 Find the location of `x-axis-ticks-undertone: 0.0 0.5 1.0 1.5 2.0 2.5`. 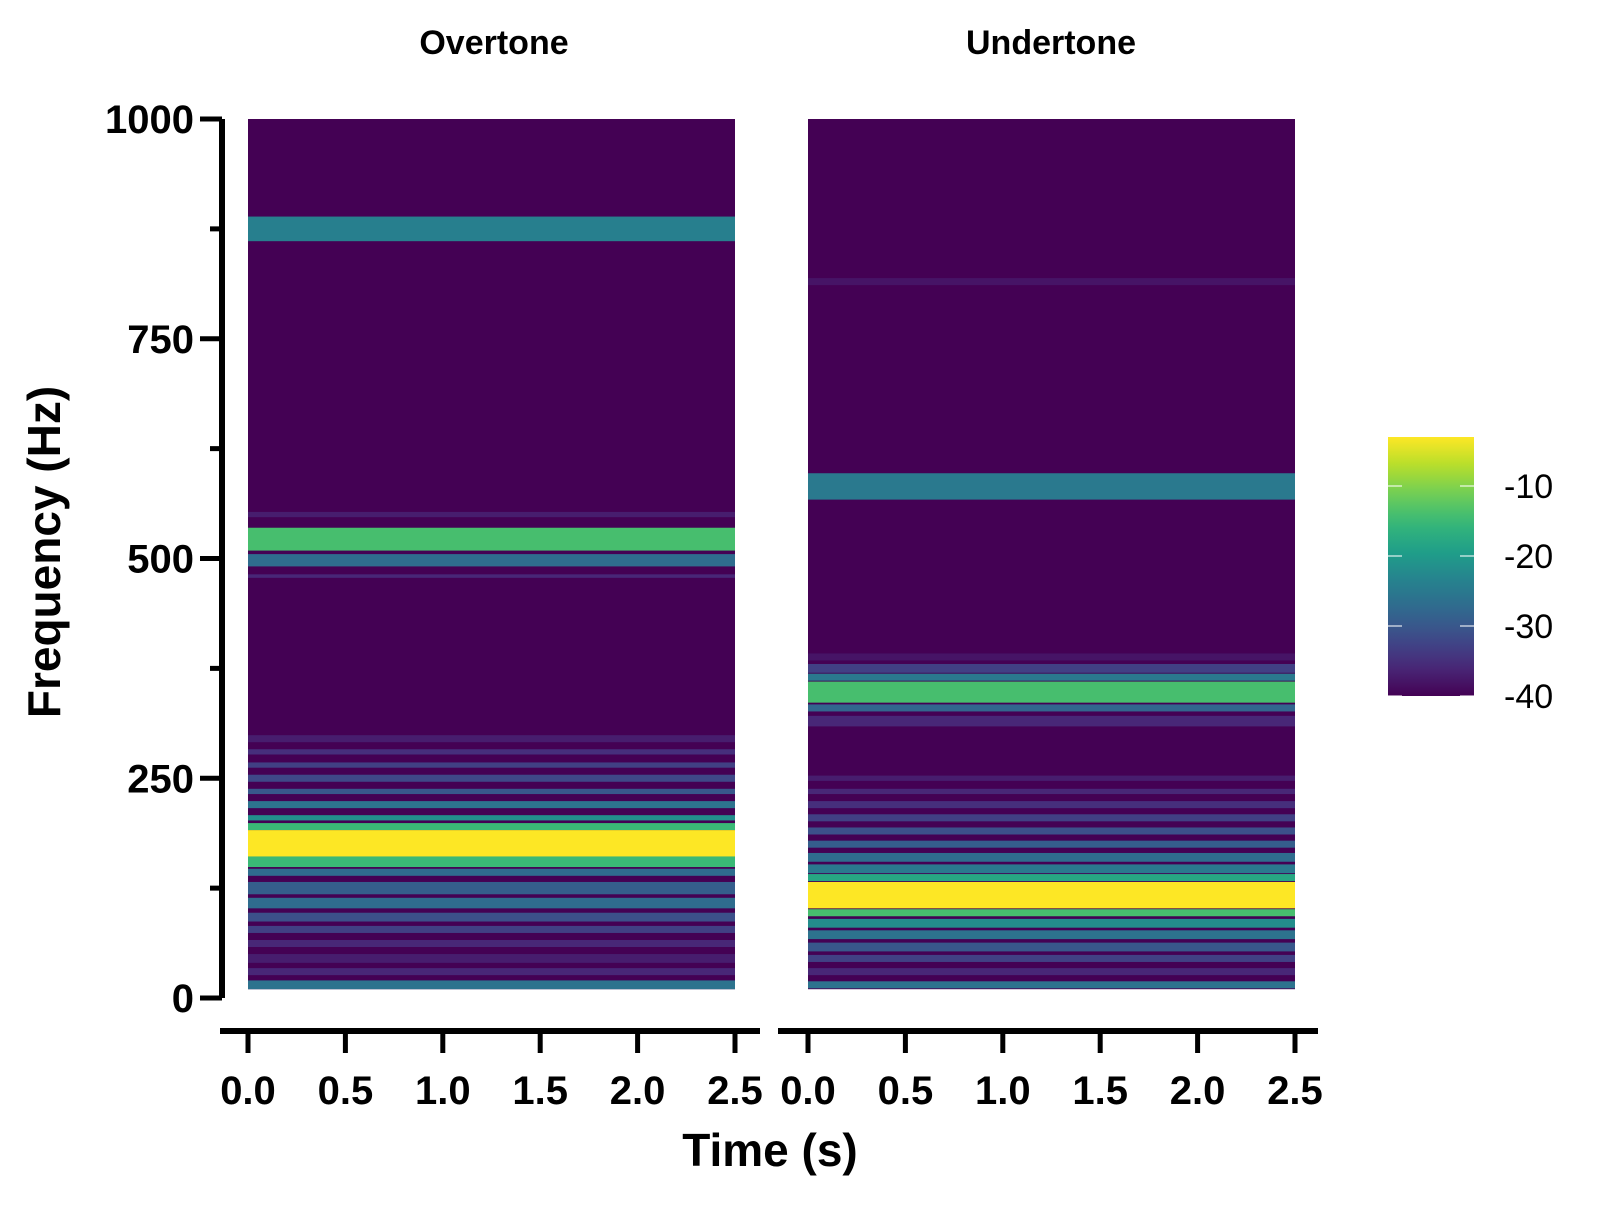

x-axis-ticks-undertone: 0.0 0.5 1.0 1.5 2.0 2.5 is located at coordinates (1051, 1072).